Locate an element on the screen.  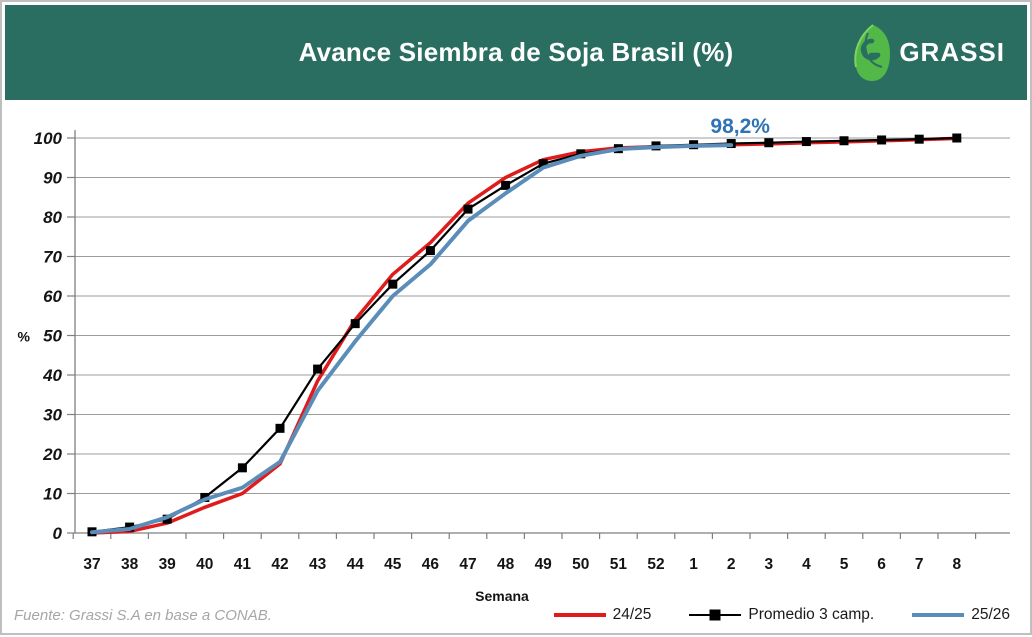
grassi-logo: GRASSI is located at coordinates (928, 52).